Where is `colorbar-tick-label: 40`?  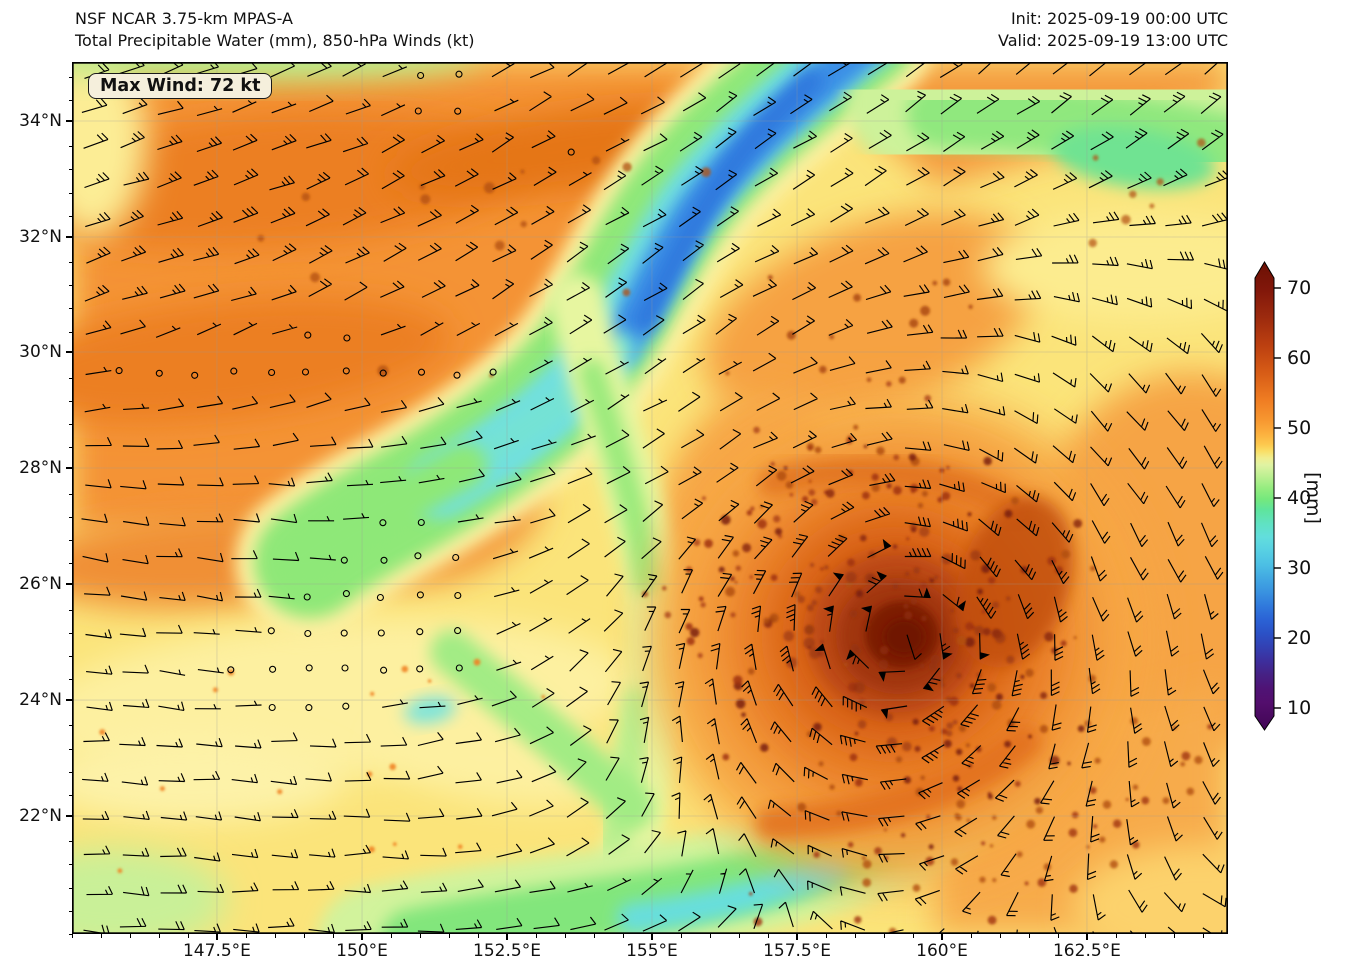
colorbar-tick-label: 40 is located at coordinates (1299, 498).